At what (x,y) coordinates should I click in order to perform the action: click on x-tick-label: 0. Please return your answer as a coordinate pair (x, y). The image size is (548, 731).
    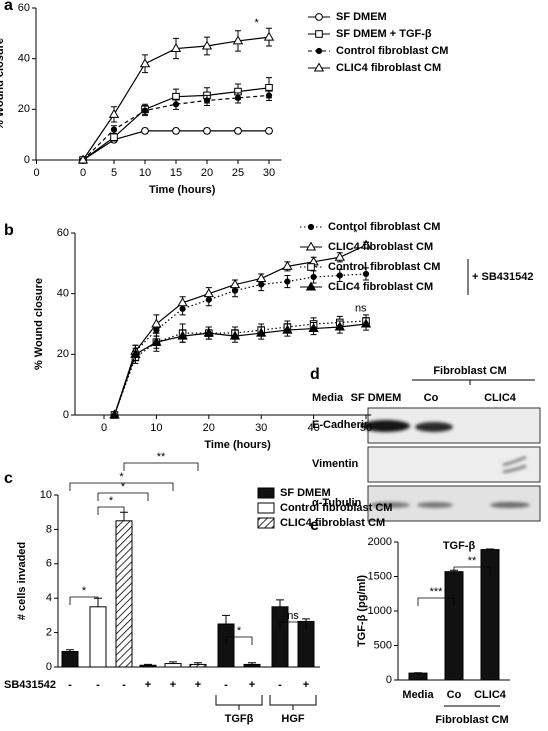
    Looking at the image, I should click on (36, 173).